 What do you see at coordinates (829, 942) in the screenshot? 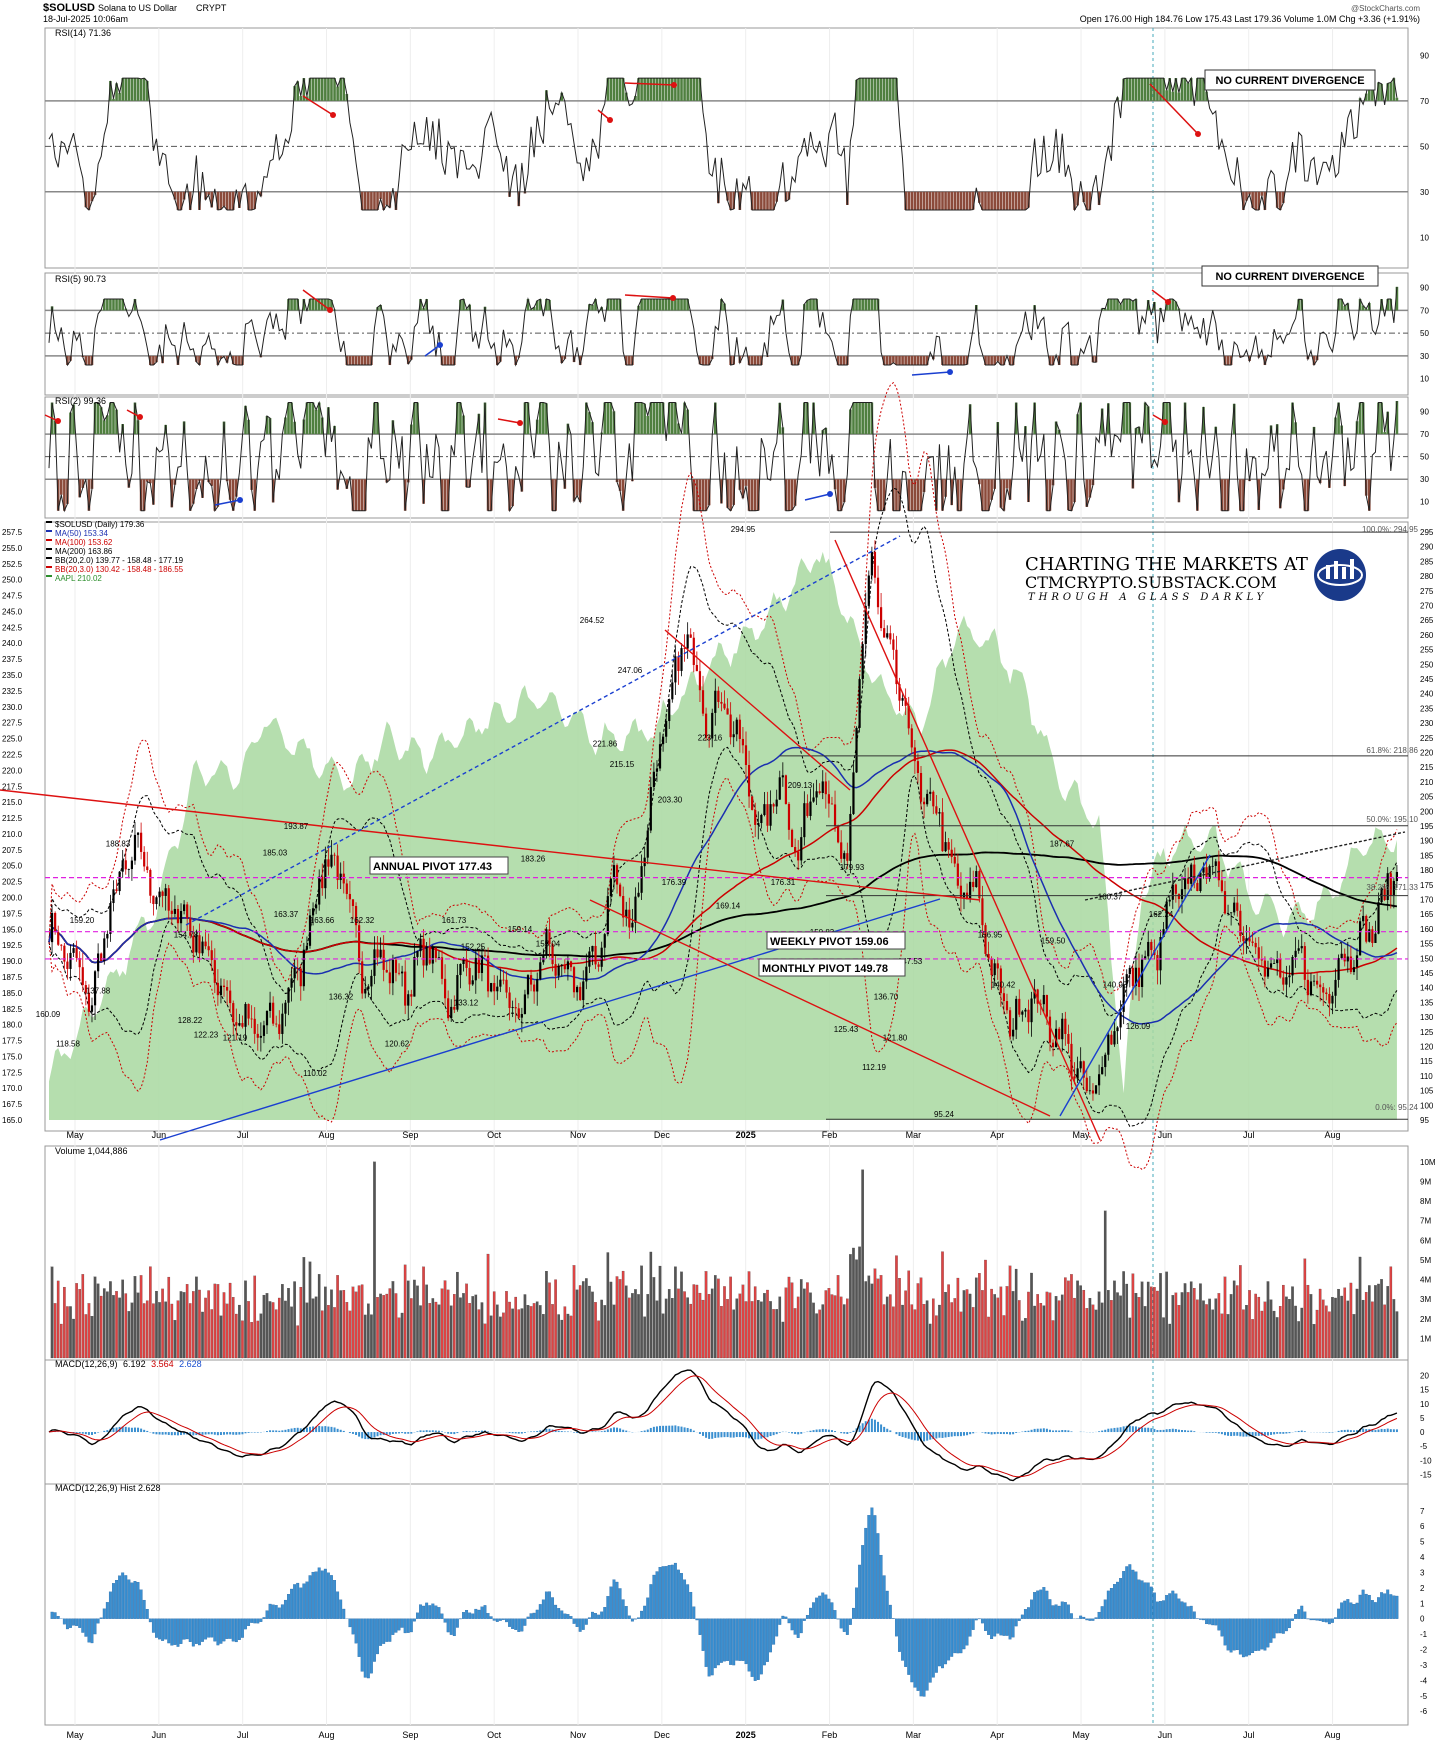
I see `weekly-pivot-label: WEEKLY PIVOT 159.06` at bounding box center [829, 942].